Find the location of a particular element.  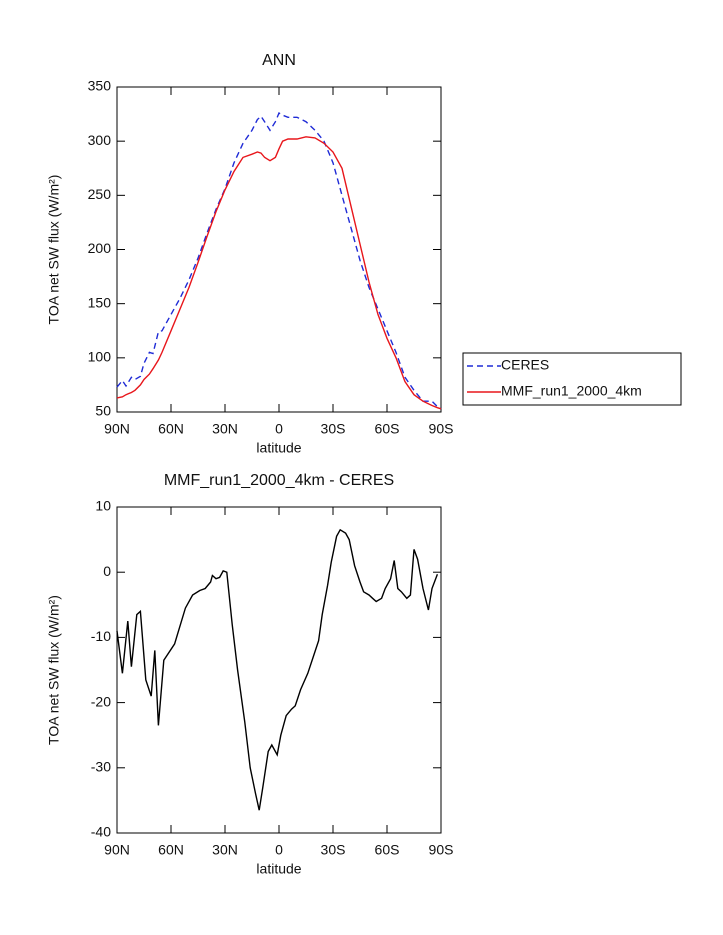

y-tick-label: 200 is located at coordinates (100, 248).